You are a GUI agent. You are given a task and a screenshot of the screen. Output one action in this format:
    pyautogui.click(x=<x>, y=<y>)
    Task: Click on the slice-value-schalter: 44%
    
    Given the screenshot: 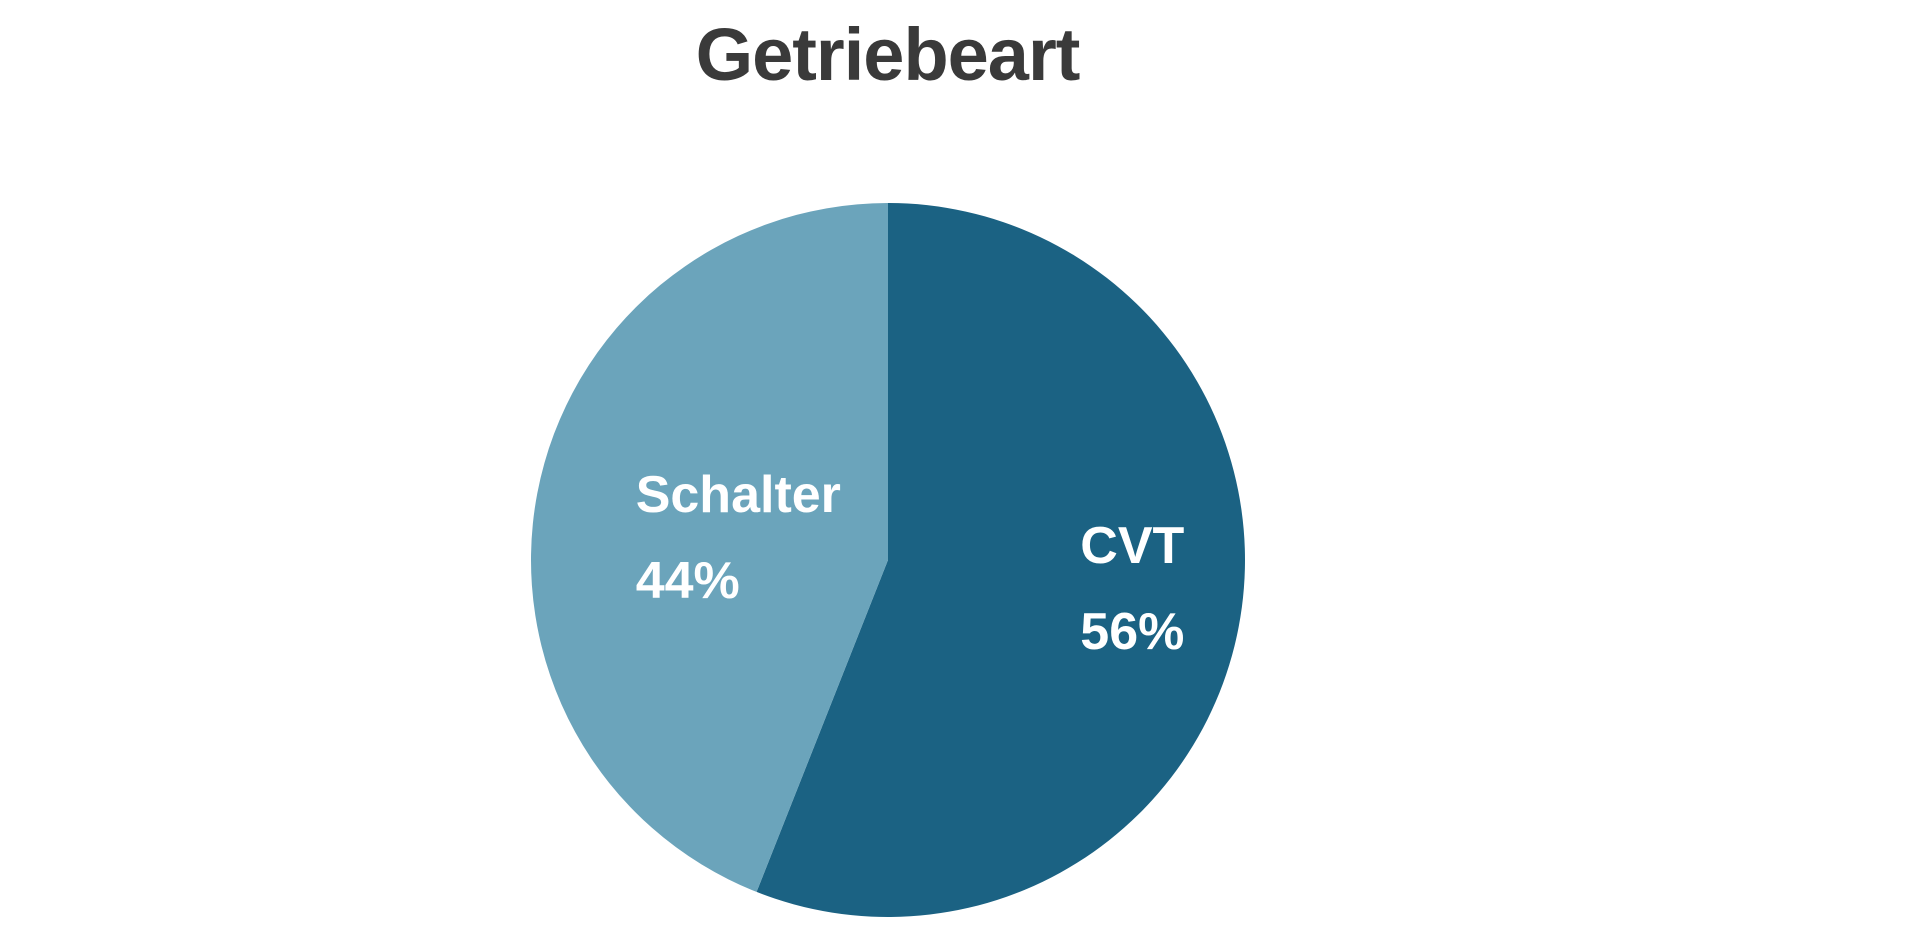 What is the action you would take?
    pyautogui.click(x=688, y=581)
    